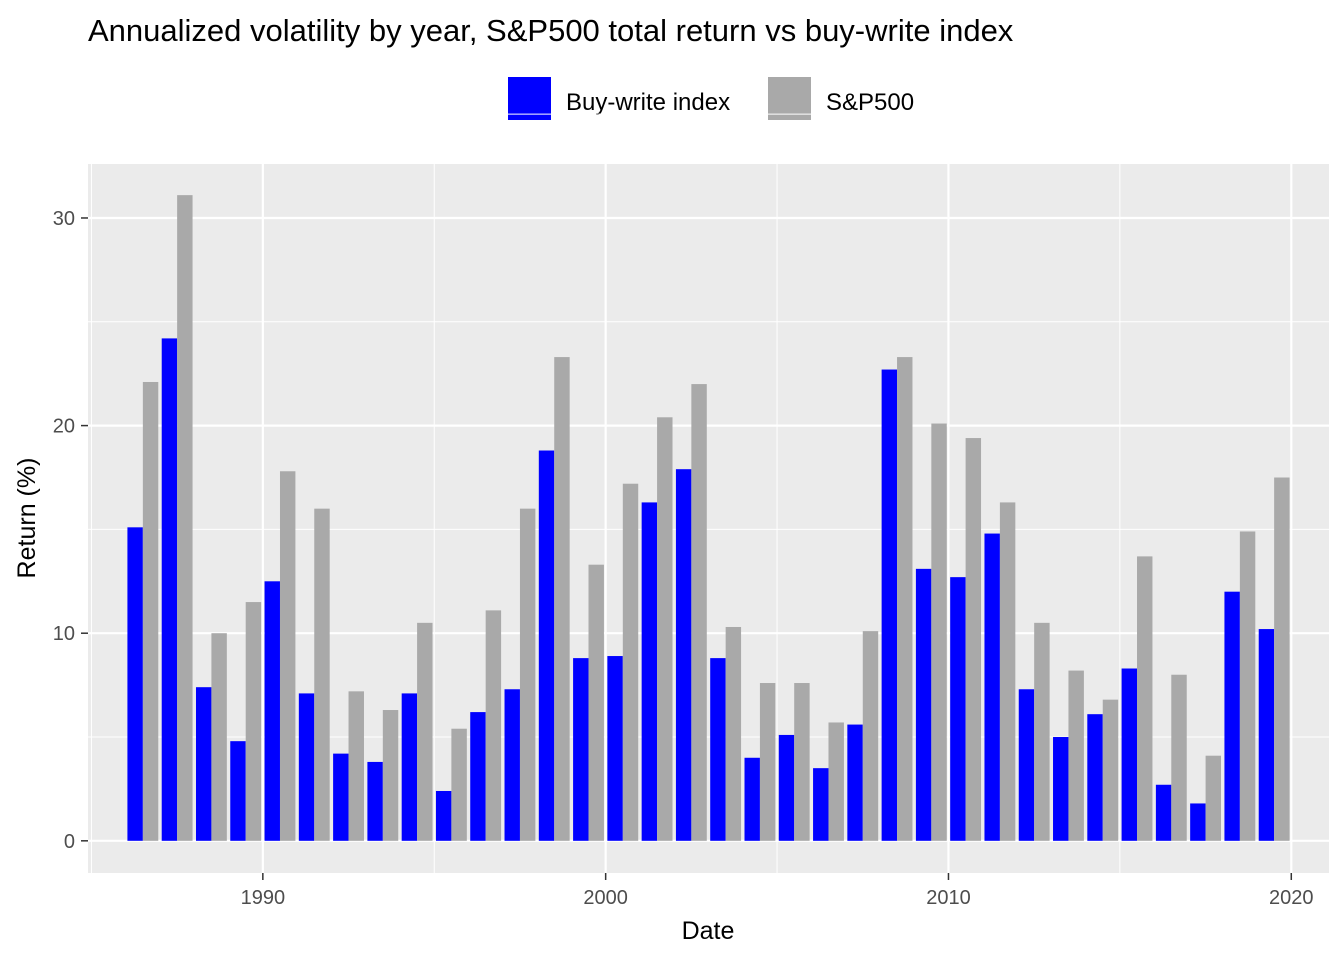  Describe the element at coordinates (905, 599) in the screenshot. I see `bar-sp500-2008` at that location.